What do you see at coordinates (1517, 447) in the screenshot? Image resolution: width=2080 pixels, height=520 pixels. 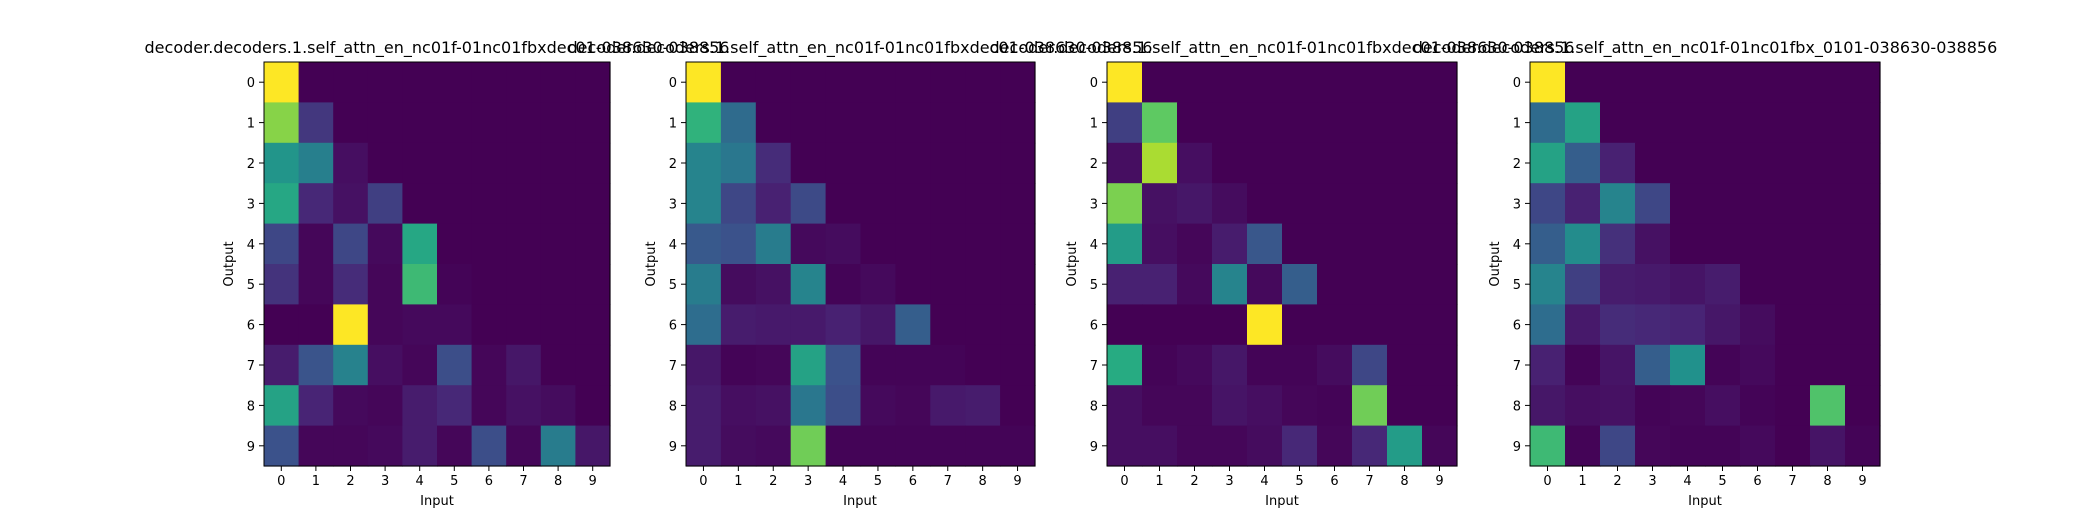 I see `y-tick-label: 9` at bounding box center [1517, 447].